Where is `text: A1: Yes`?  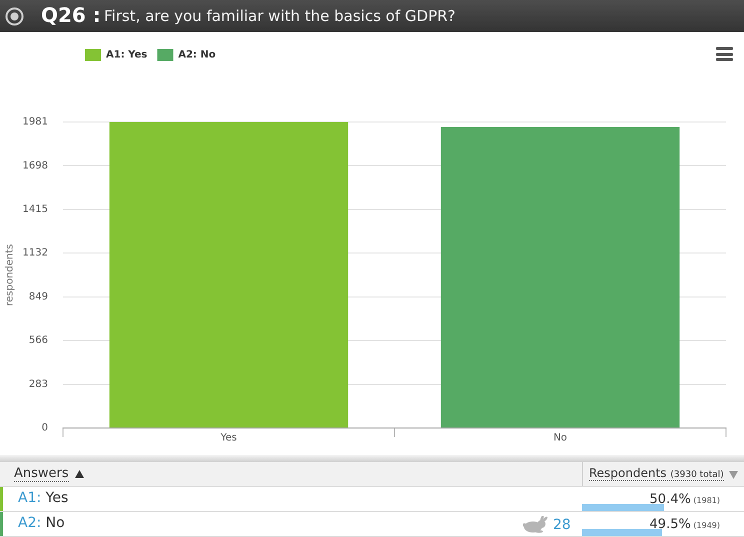 text: A1: Yes is located at coordinates (43, 498).